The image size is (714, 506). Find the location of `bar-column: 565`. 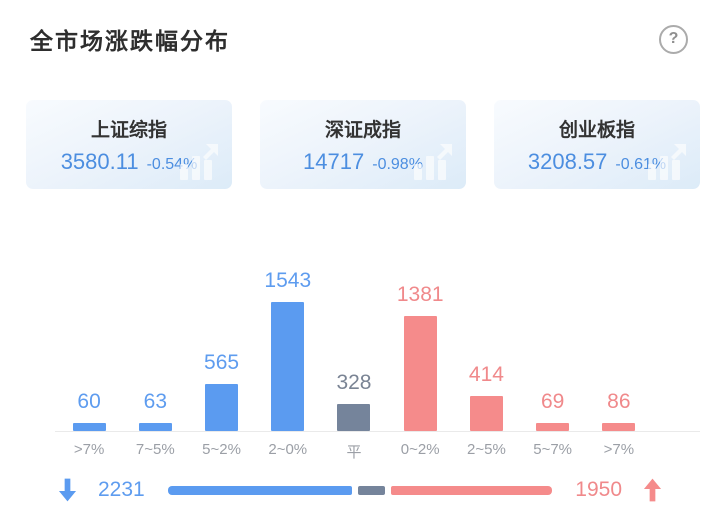

bar-column: 565 is located at coordinates (221, 391).